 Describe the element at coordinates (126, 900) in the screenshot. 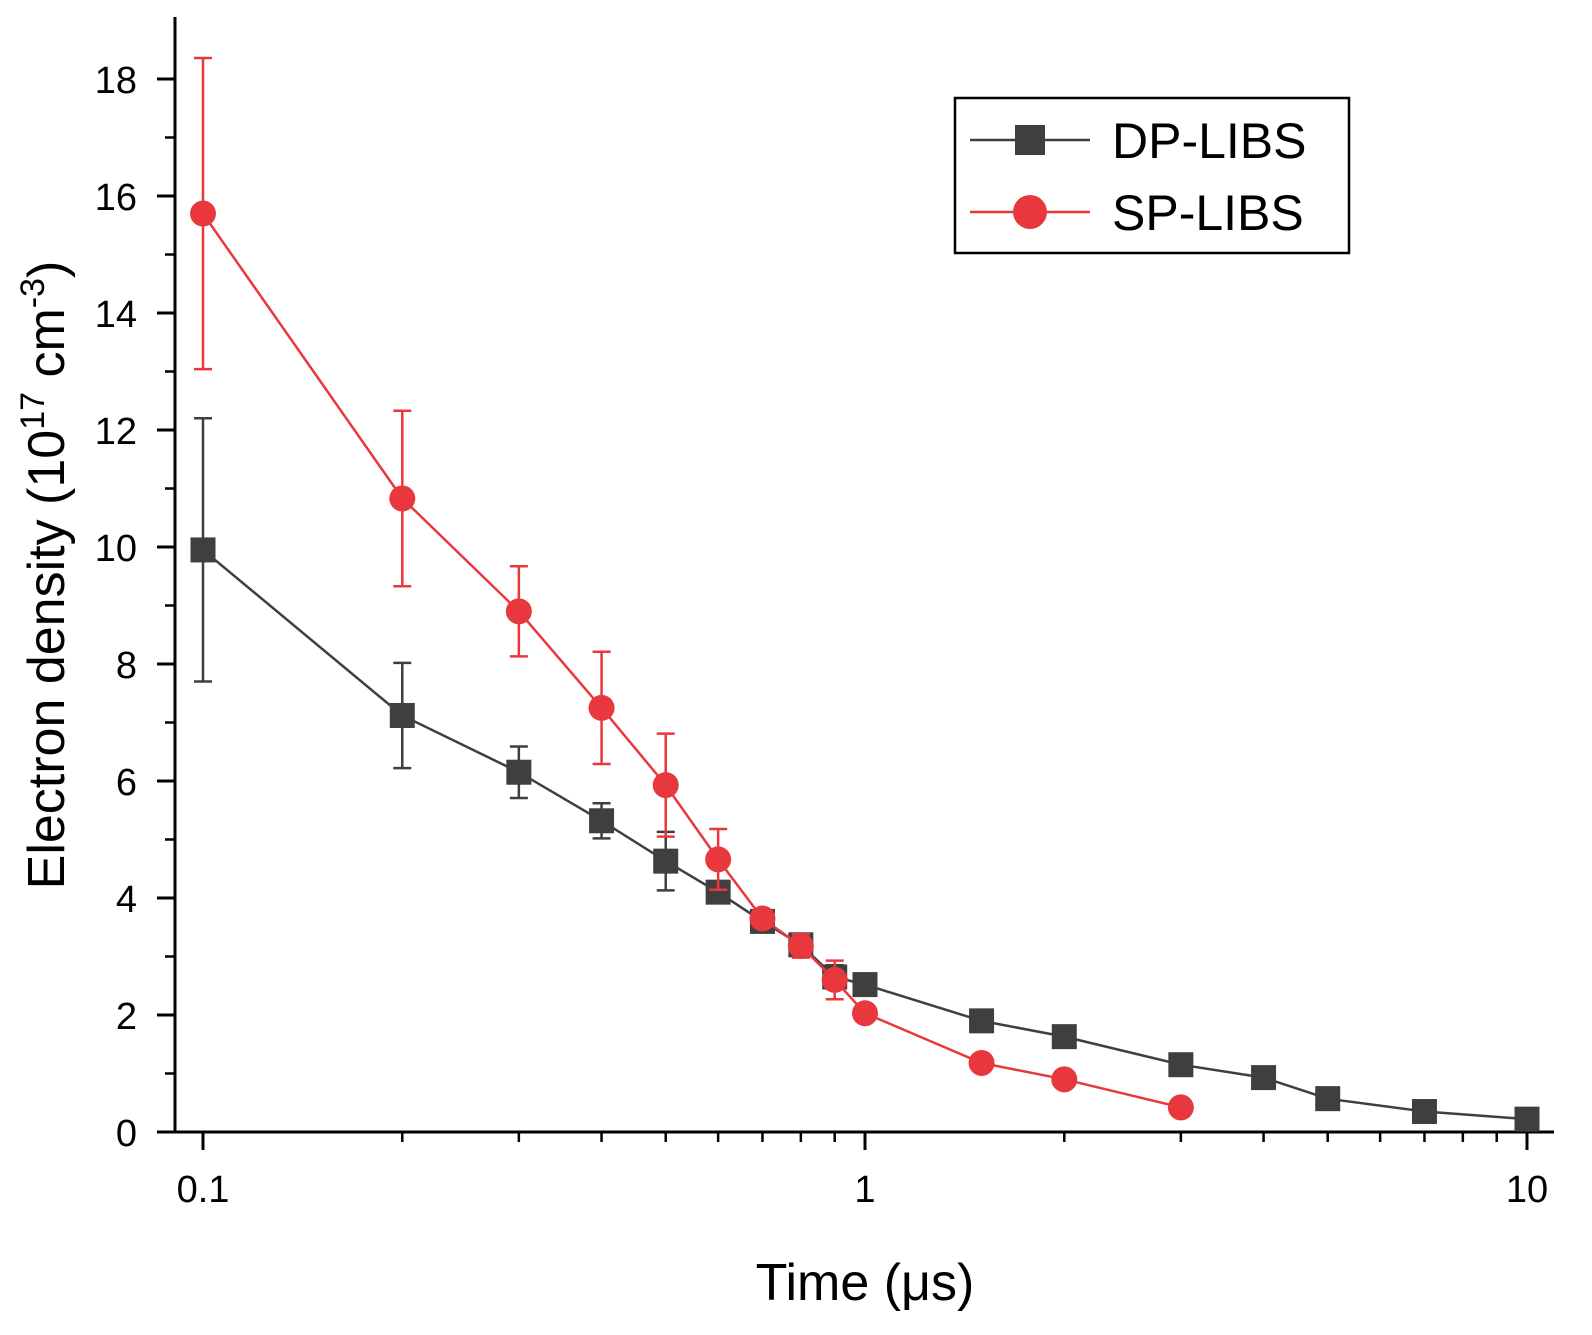

I see `y-tick-label: 4` at that location.